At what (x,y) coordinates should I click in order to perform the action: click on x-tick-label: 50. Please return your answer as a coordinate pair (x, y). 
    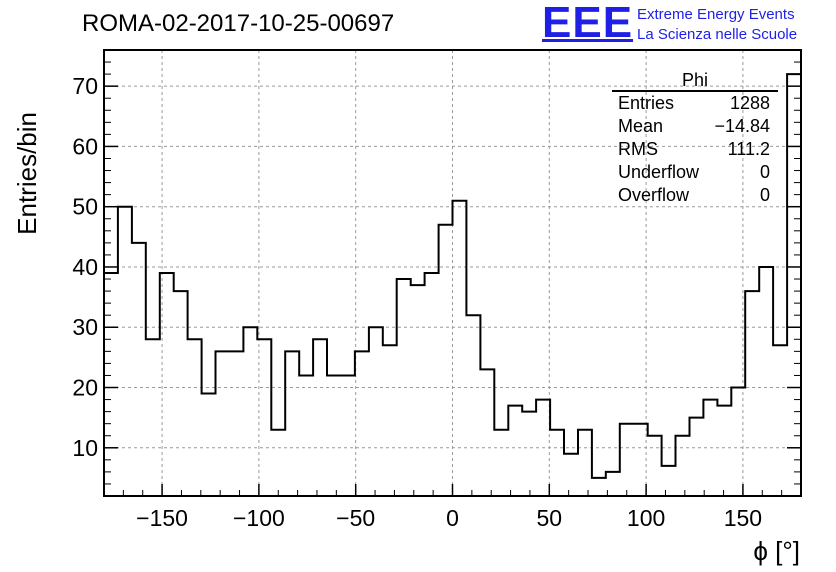
    Looking at the image, I should click on (550, 518).